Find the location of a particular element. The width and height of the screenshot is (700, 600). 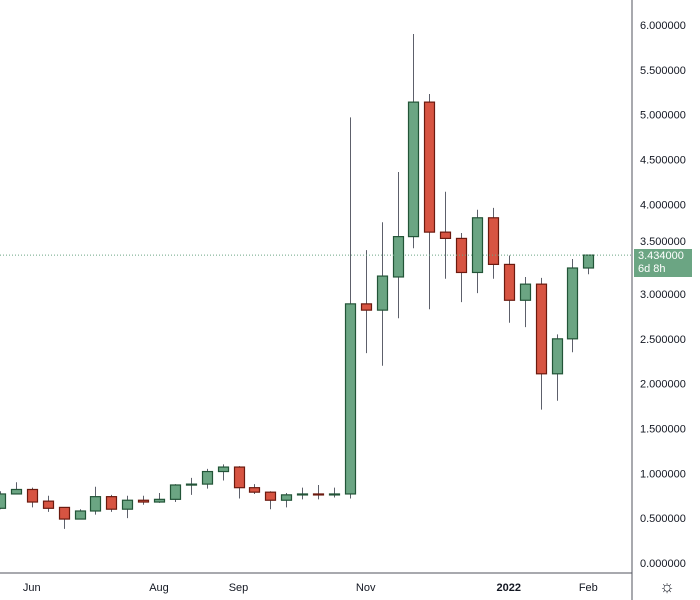

x-tick-label: Feb is located at coordinates (588, 588).